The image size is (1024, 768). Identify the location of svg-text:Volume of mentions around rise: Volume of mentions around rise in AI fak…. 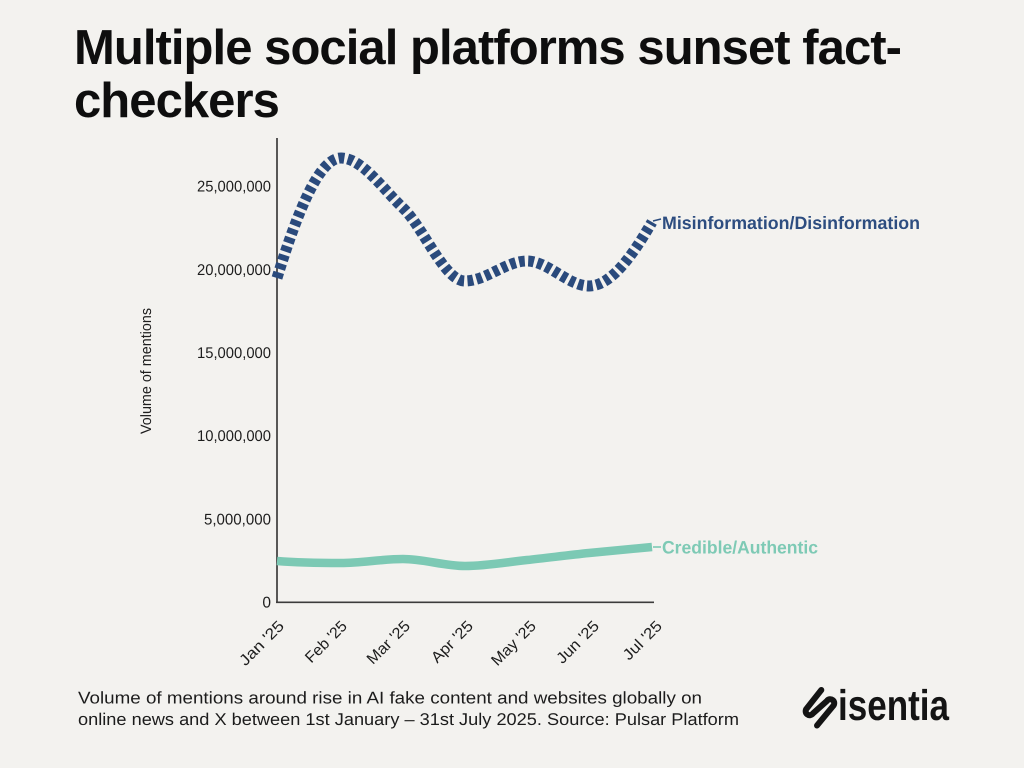
(390, 698).